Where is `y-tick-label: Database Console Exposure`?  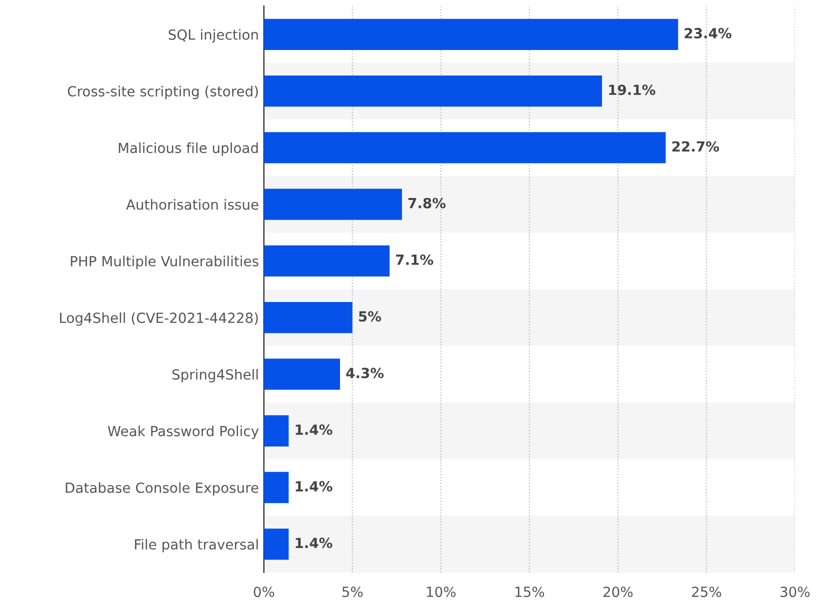
y-tick-label: Database Console Exposure is located at coordinates (162, 489).